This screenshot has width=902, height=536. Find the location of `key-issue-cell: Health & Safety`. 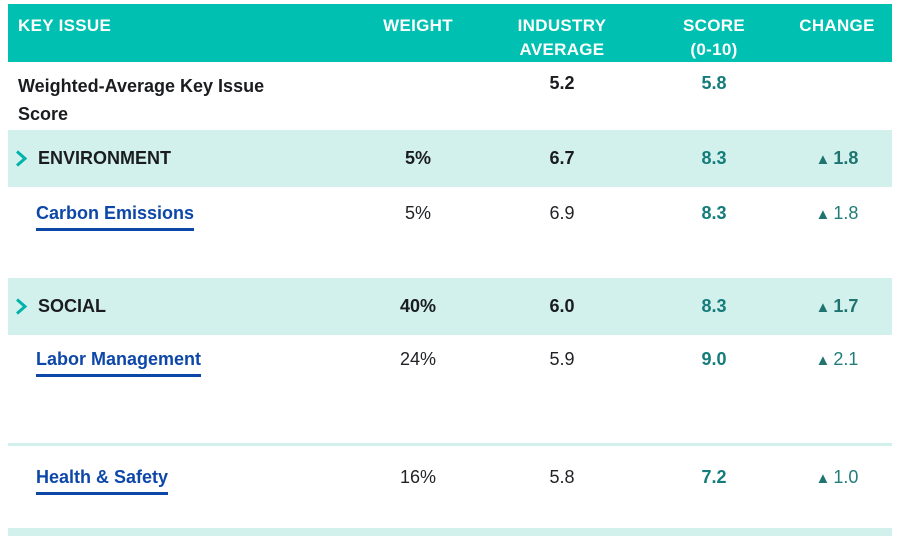

key-issue-cell: Health & Safety is located at coordinates (183, 497).